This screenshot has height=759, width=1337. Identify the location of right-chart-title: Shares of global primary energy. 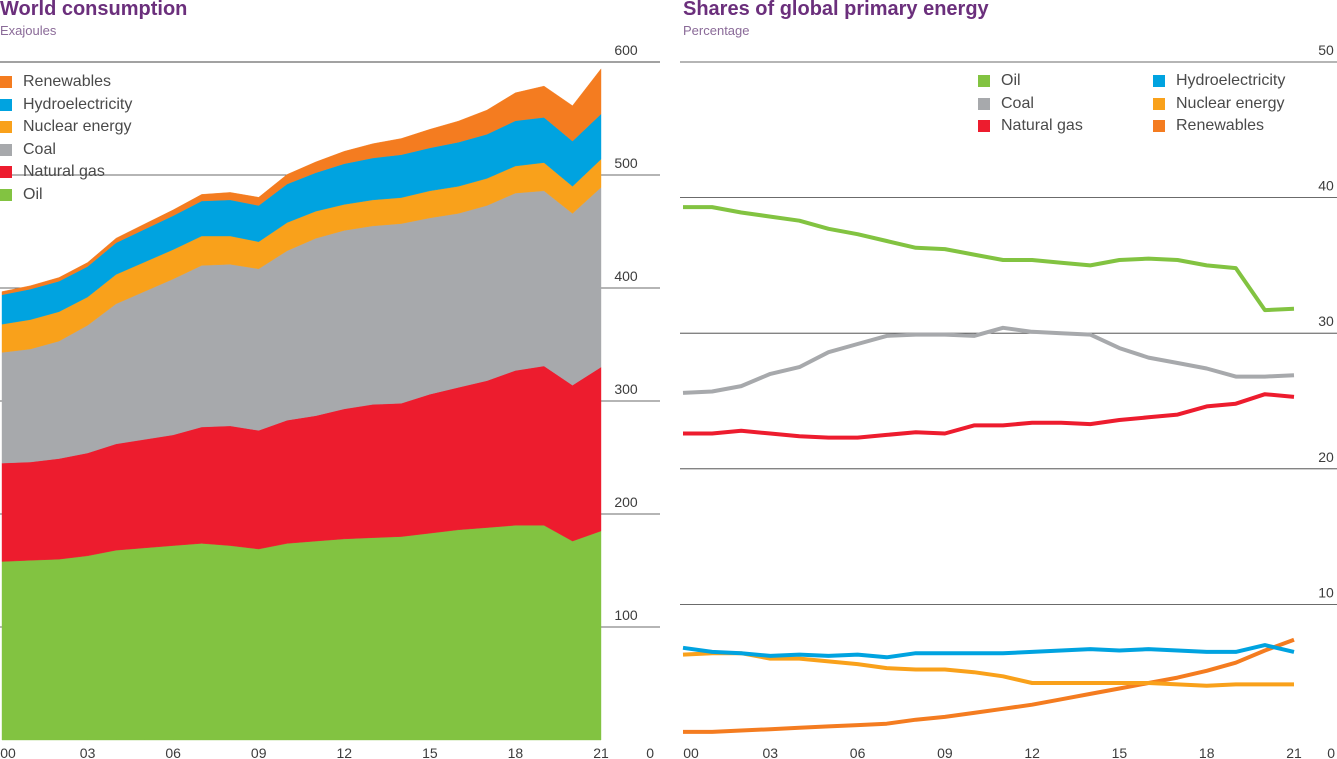
(836, 10).